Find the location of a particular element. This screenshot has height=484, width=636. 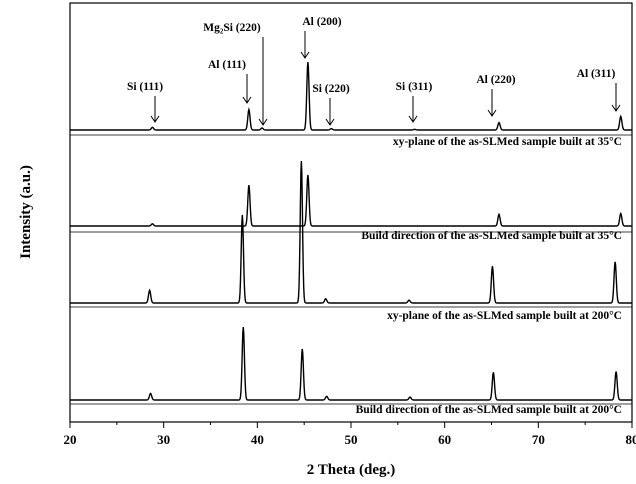

peak-annotation: Al (311) is located at coordinates (599, 90).